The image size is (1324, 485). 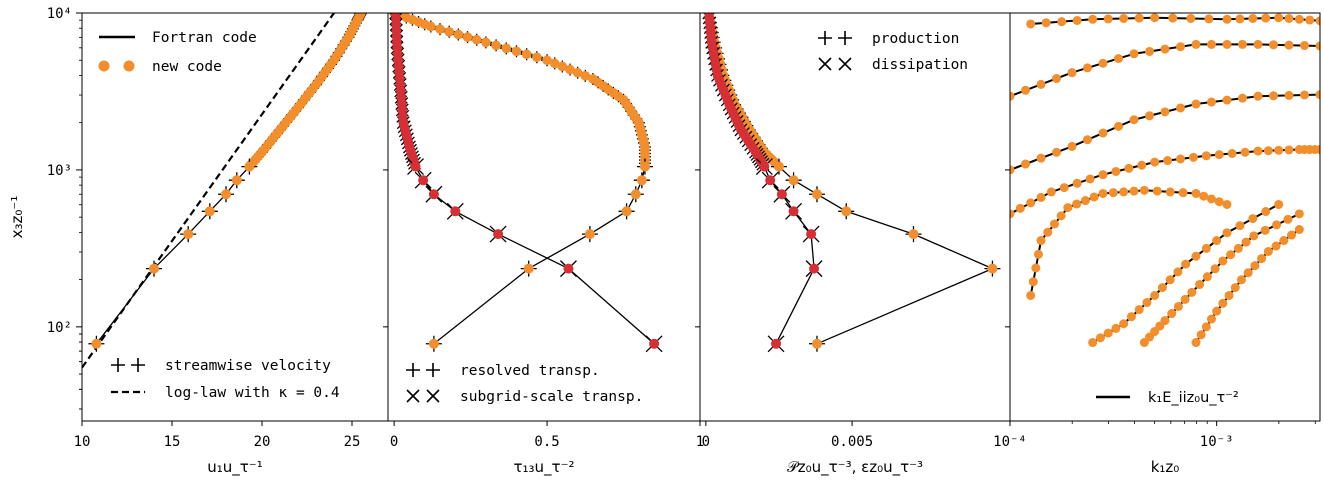 What do you see at coordinates (1167, 398) in the screenshot?
I see `spectra-legend: k₁E_iiz₀u_τ⁻²` at bounding box center [1167, 398].